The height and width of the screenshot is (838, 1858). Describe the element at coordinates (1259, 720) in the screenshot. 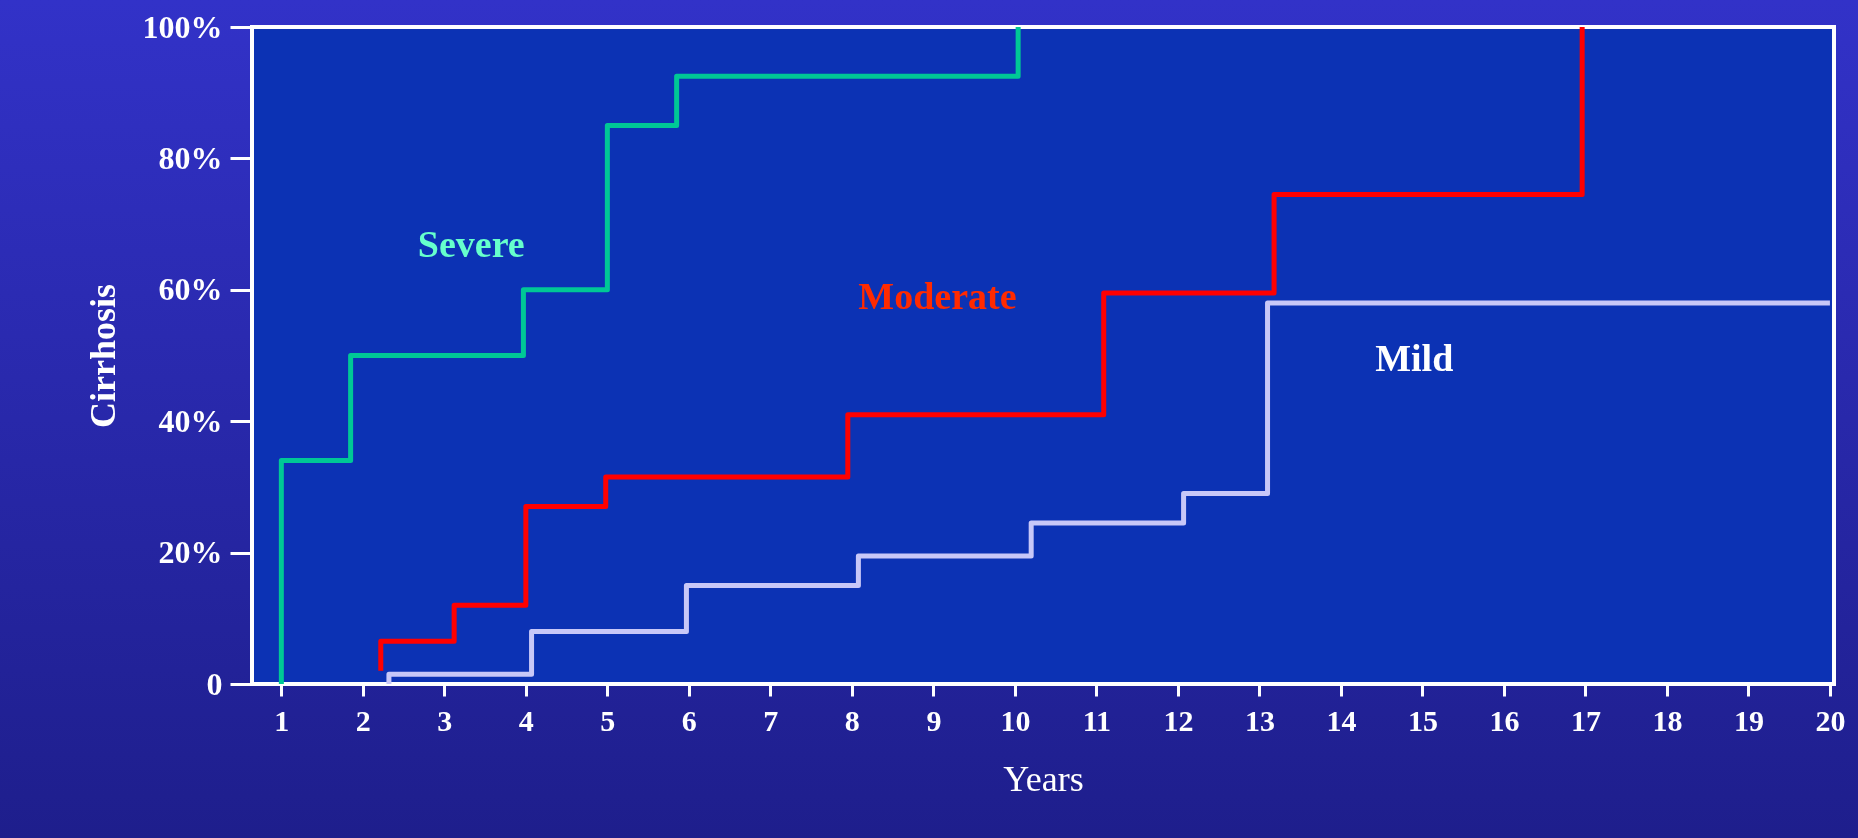

I see `x-tick-label: 13` at that location.